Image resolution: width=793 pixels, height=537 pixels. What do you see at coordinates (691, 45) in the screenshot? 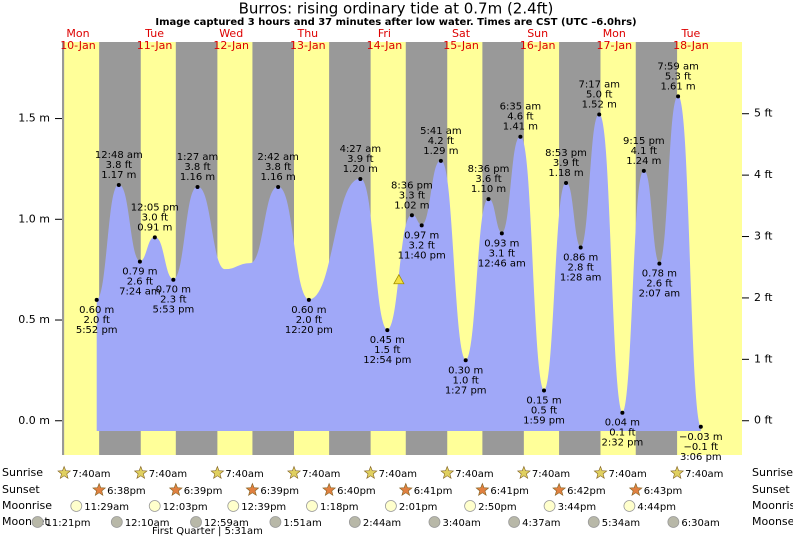
I see `day-date: 18-Jan` at bounding box center [691, 45].